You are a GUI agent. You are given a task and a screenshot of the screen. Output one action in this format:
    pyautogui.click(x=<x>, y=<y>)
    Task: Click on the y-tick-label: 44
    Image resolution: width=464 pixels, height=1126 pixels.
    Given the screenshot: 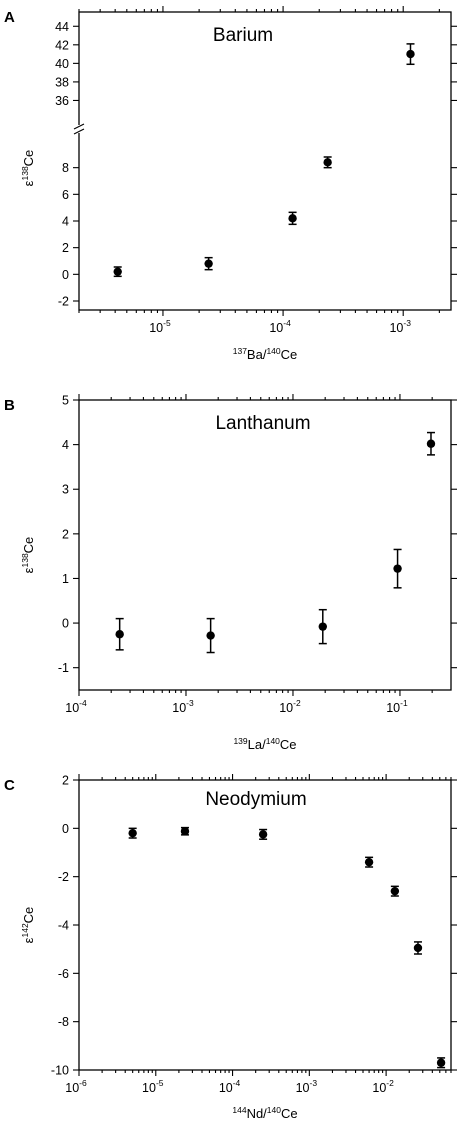 What is the action you would take?
    pyautogui.click(x=62, y=27)
    